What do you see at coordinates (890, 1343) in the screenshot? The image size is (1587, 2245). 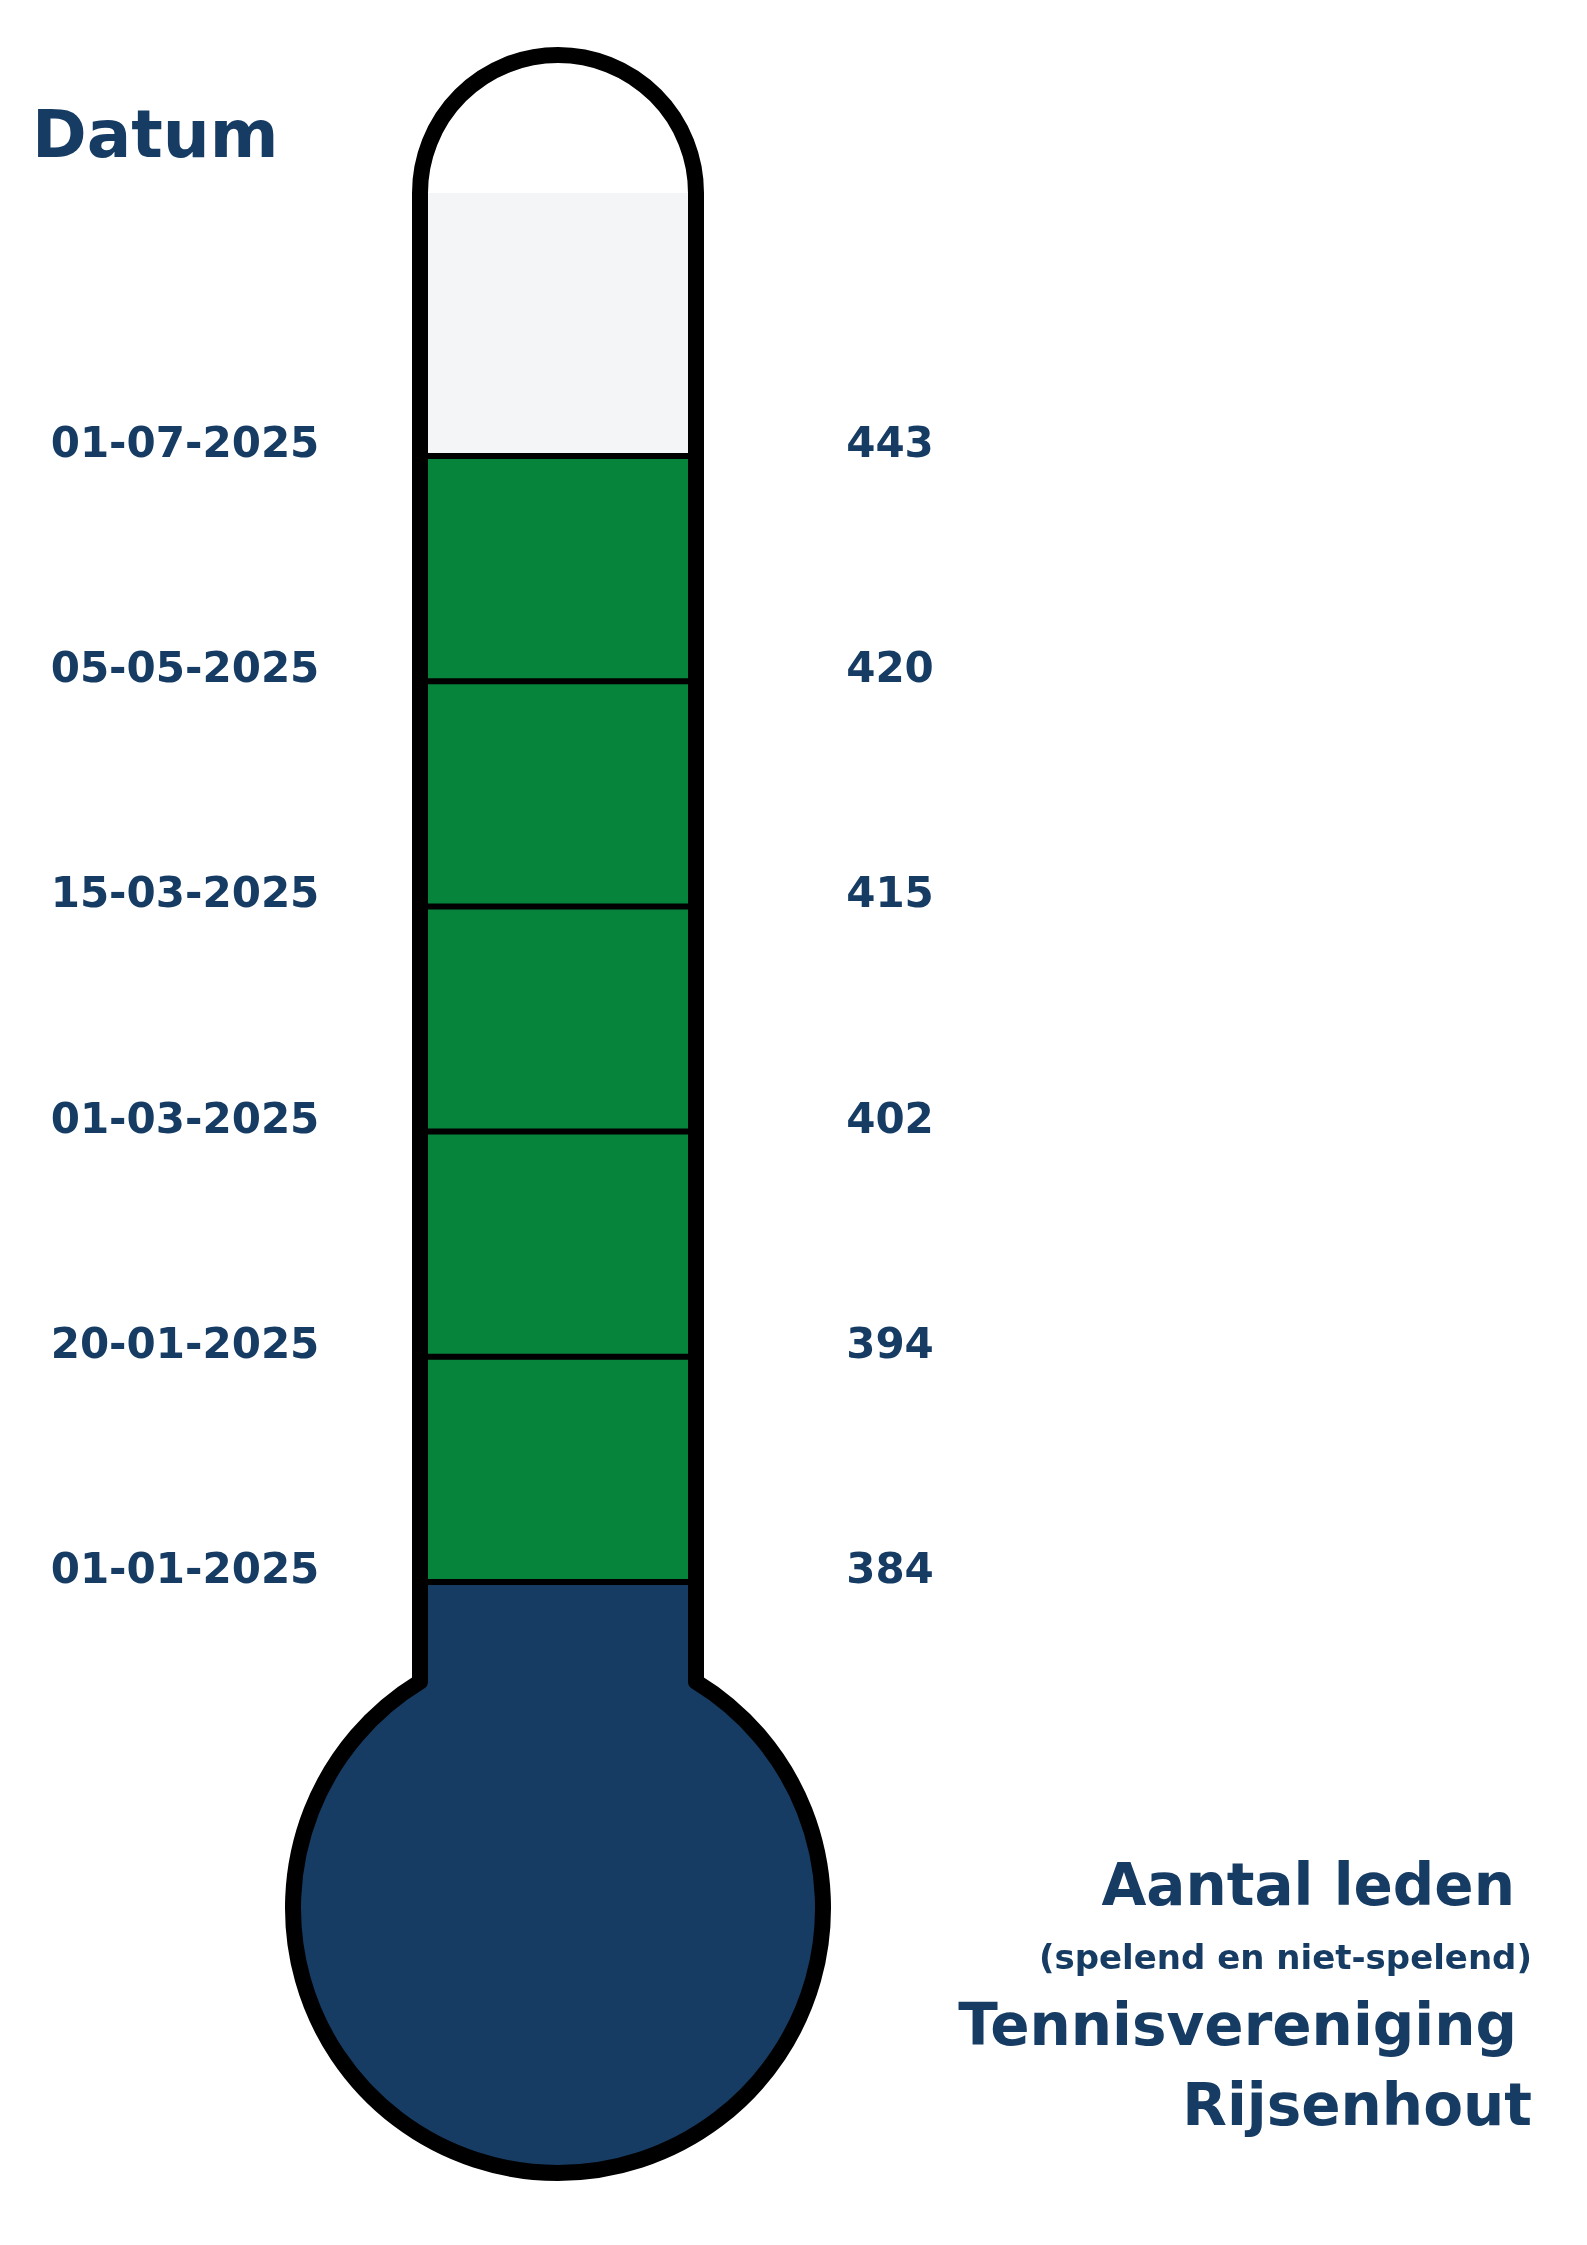 I see `data-label: 394` at bounding box center [890, 1343].